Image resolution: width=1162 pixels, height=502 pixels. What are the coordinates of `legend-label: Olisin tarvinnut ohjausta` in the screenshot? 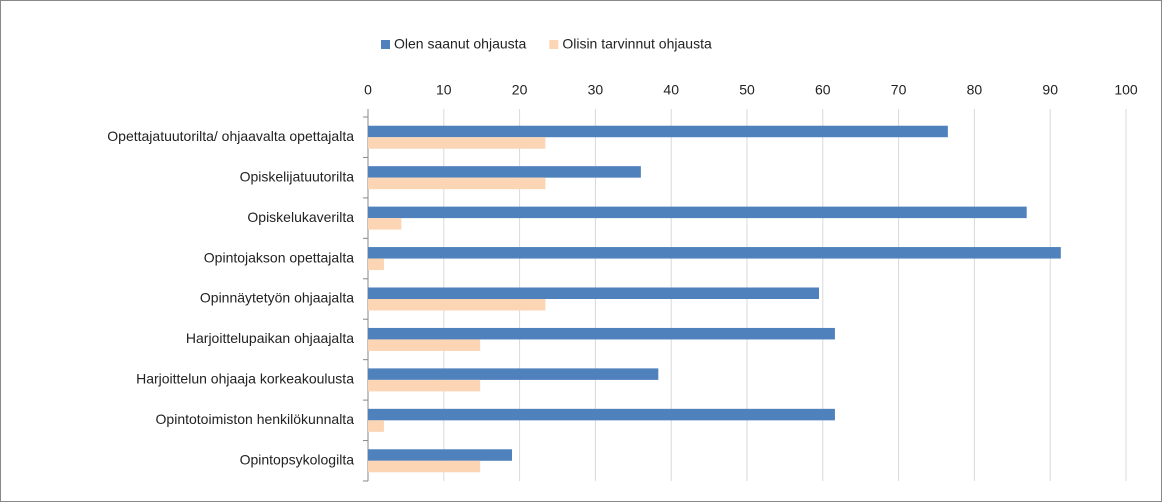 It's located at (637, 44).